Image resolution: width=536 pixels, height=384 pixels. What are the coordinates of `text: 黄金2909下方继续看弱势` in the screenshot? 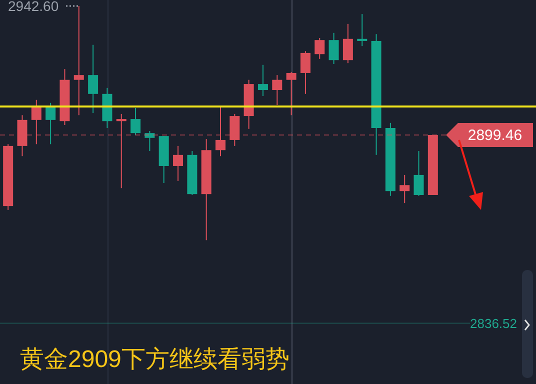 It's located at (155, 359).